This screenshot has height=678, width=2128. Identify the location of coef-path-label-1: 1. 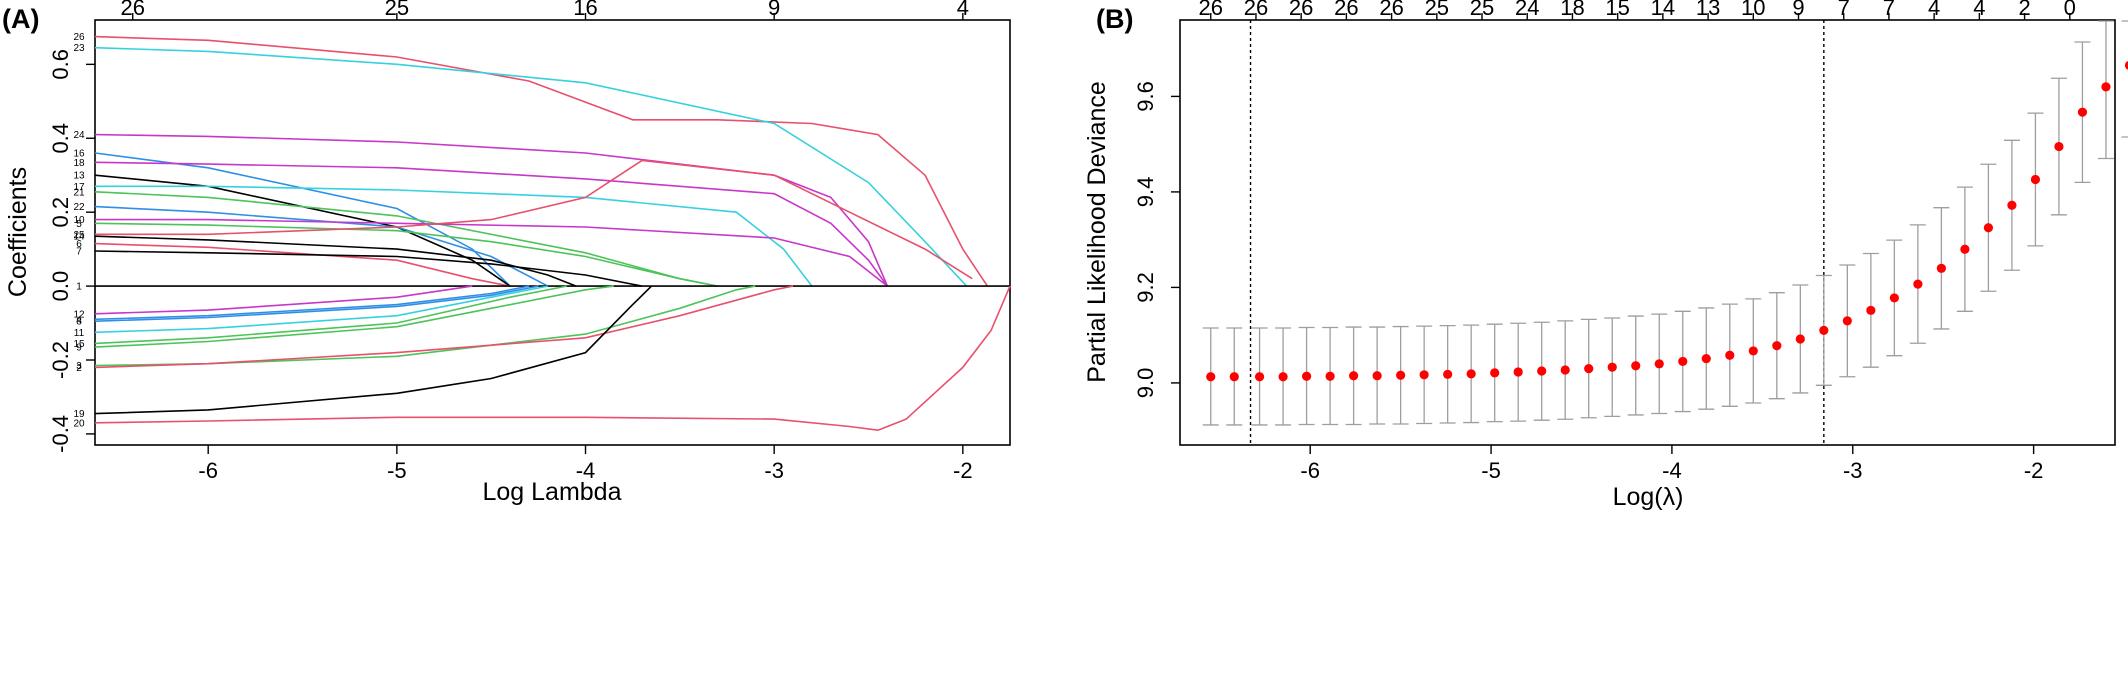
(79, 287).